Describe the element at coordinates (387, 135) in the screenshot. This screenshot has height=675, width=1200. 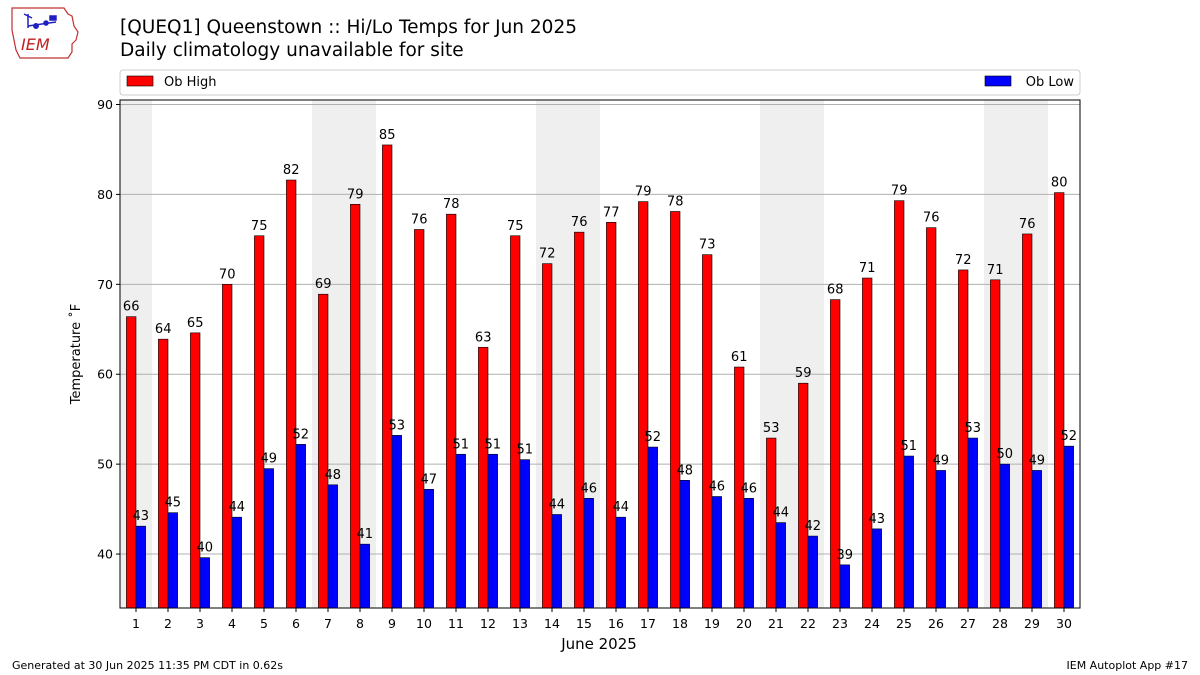
I see `label-high-day-9: 85` at that location.